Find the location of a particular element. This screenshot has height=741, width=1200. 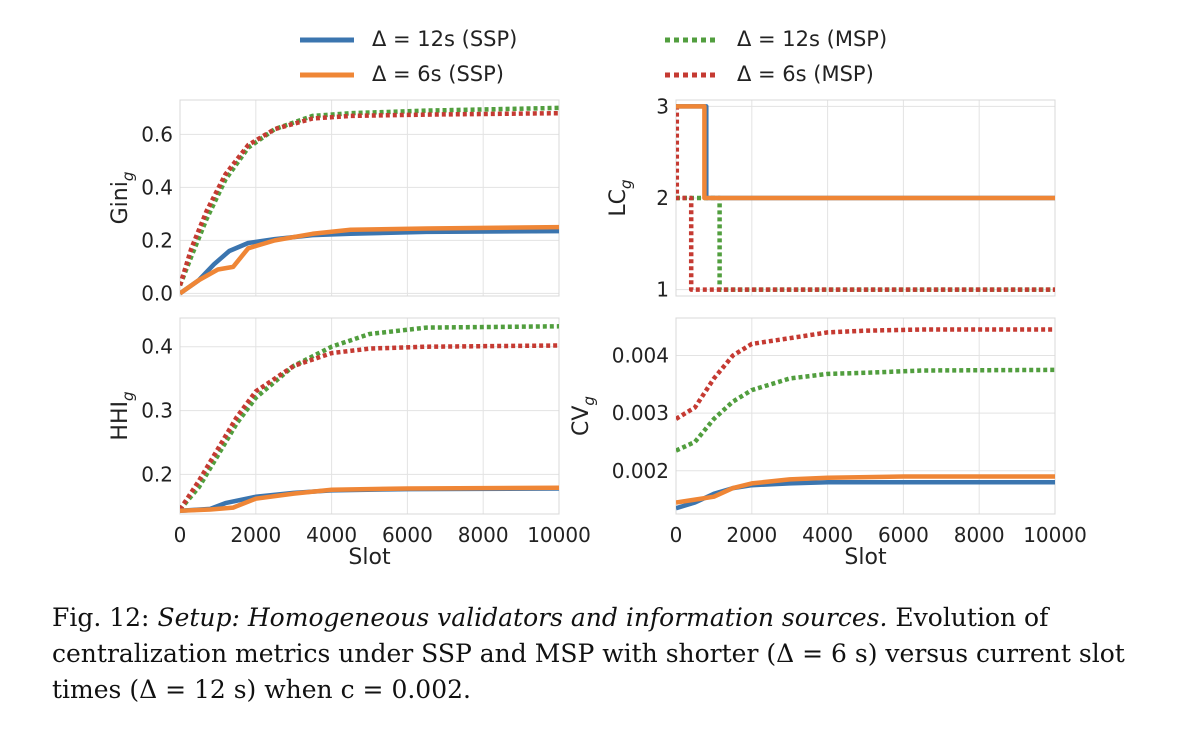

legend-item-3: Δ = 12s (MSP) is located at coordinates (776, 39).